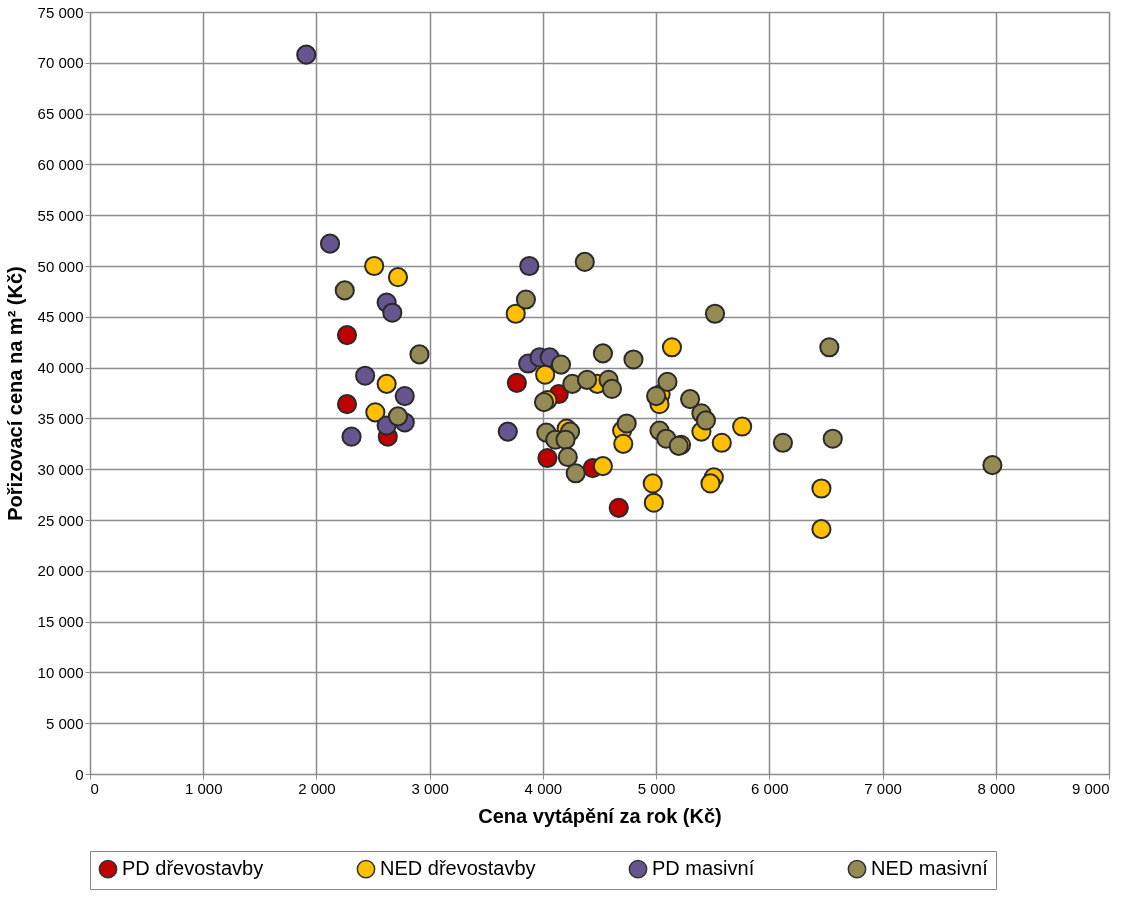 Image resolution: width=1128 pixels, height=911 pixels. I want to click on y-tick-label: 5 000, so click(64, 723).